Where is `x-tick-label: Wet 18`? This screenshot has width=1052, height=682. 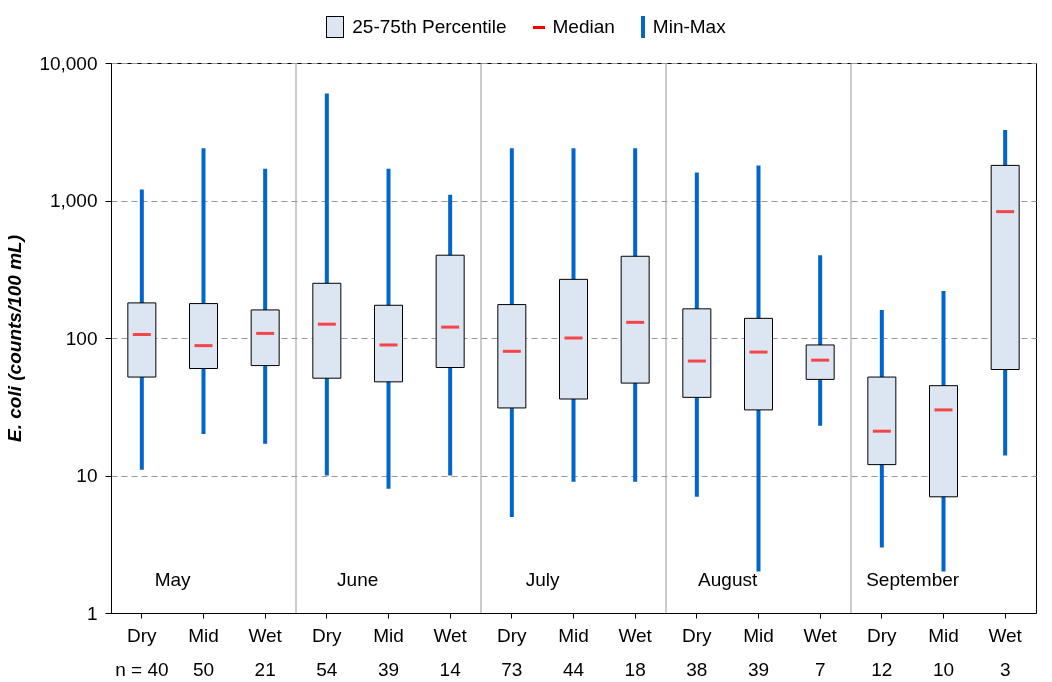
x-tick-label: Wet 18 is located at coordinates (635, 652).